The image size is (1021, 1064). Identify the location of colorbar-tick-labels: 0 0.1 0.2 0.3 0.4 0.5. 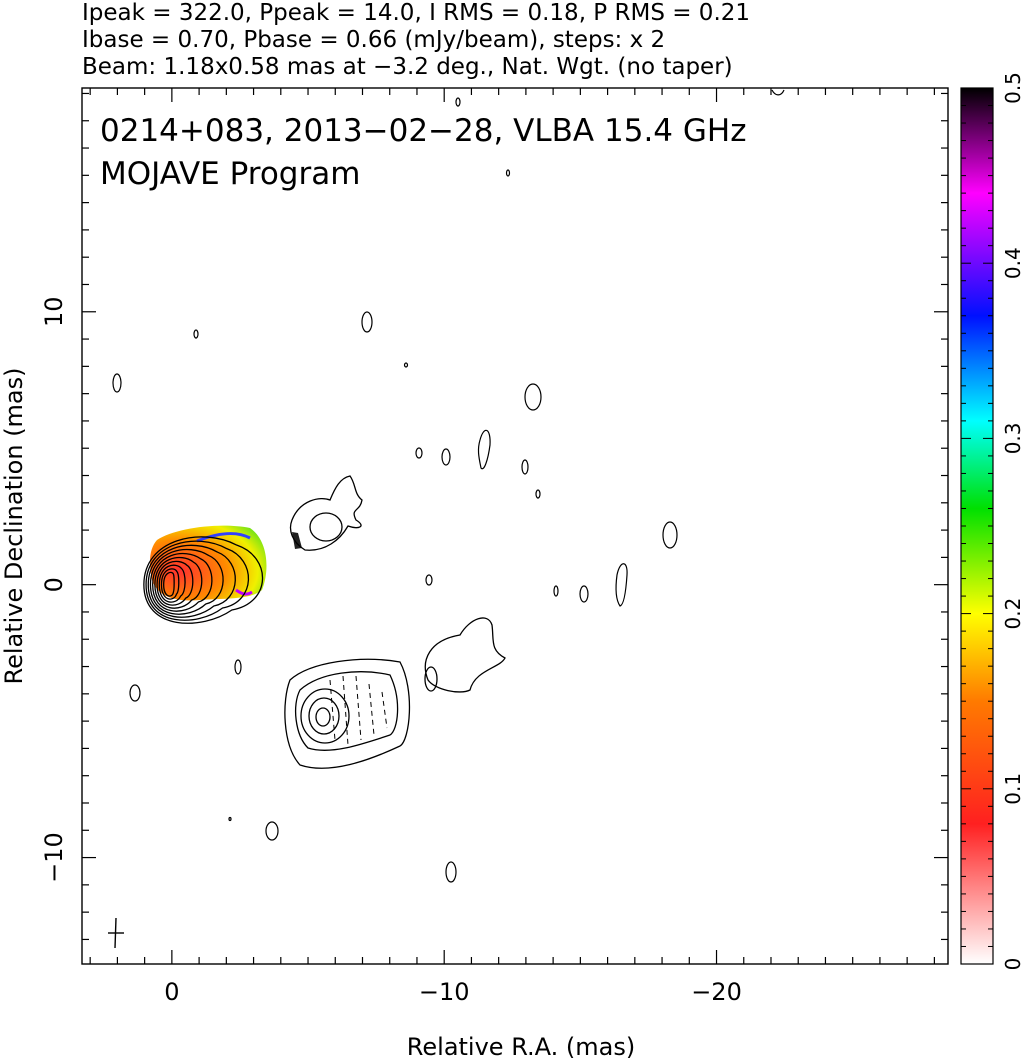
(1011, 521).